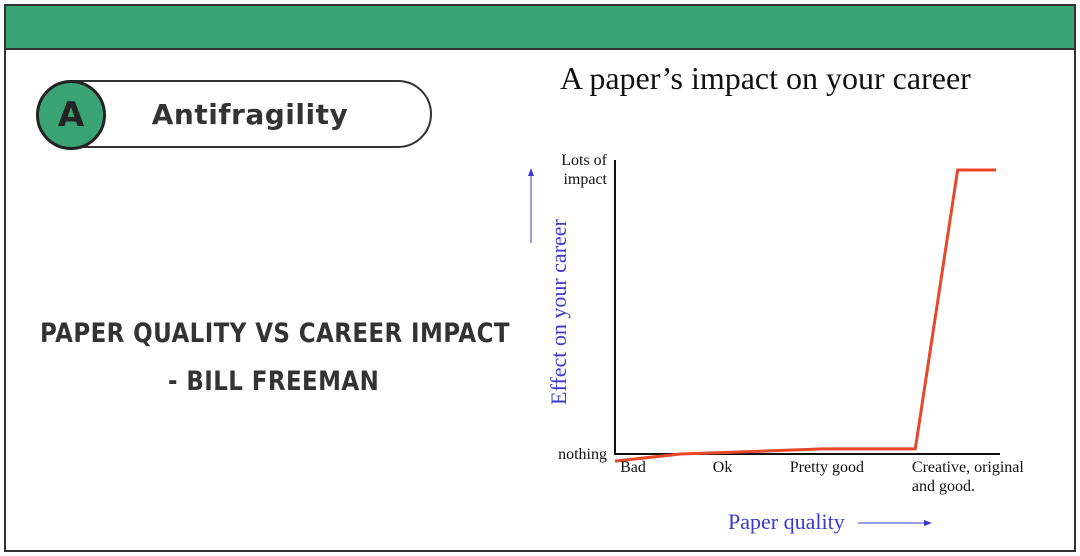  Describe the element at coordinates (765, 78) in the screenshot. I see `chart-title: A paper’s impact on your career` at that location.